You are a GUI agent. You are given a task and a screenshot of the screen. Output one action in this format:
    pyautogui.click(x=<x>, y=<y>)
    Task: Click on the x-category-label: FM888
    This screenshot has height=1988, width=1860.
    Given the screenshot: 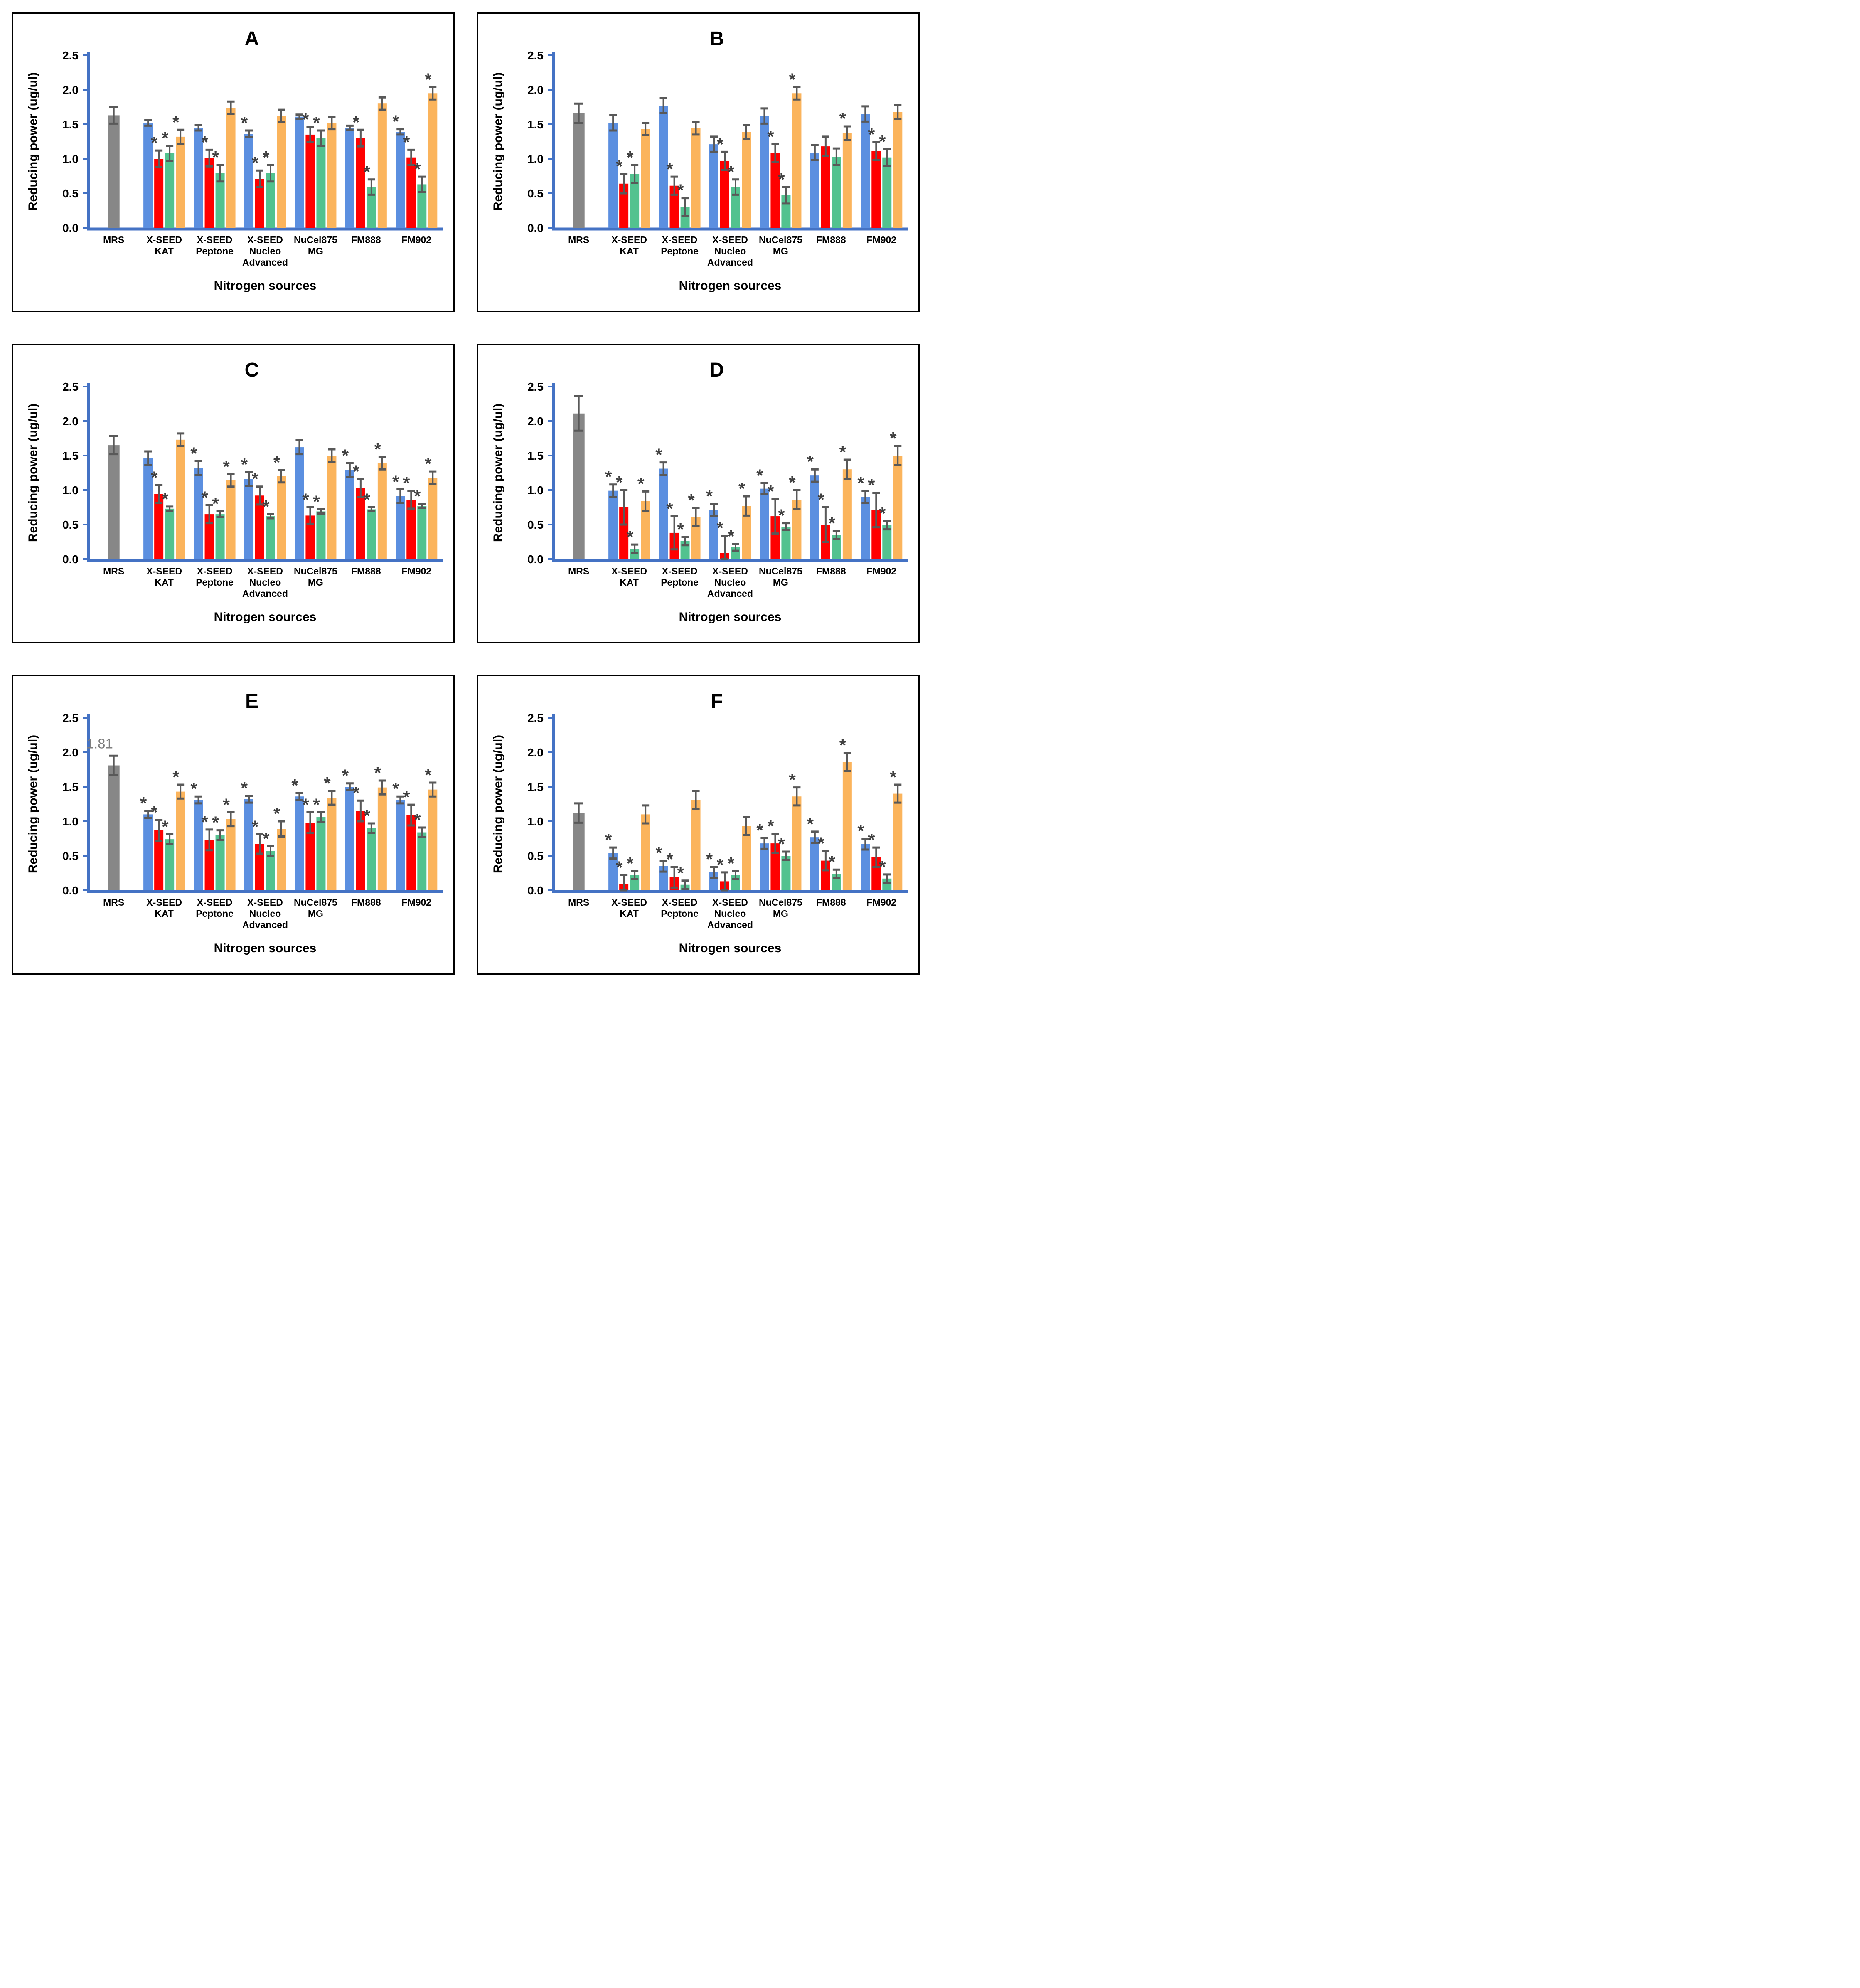 What is the action you would take?
    pyautogui.click(x=831, y=239)
    